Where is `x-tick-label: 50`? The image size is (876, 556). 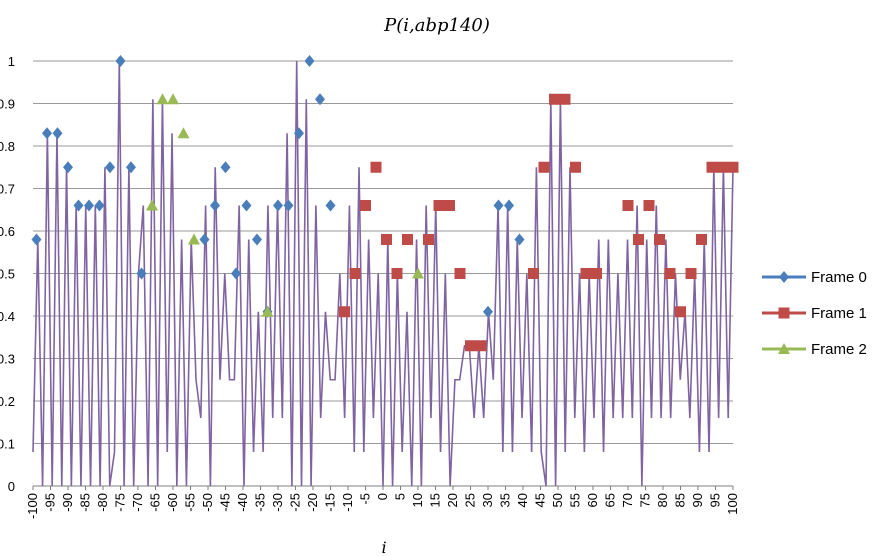
x-tick-label: 50 is located at coordinates (557, 500).